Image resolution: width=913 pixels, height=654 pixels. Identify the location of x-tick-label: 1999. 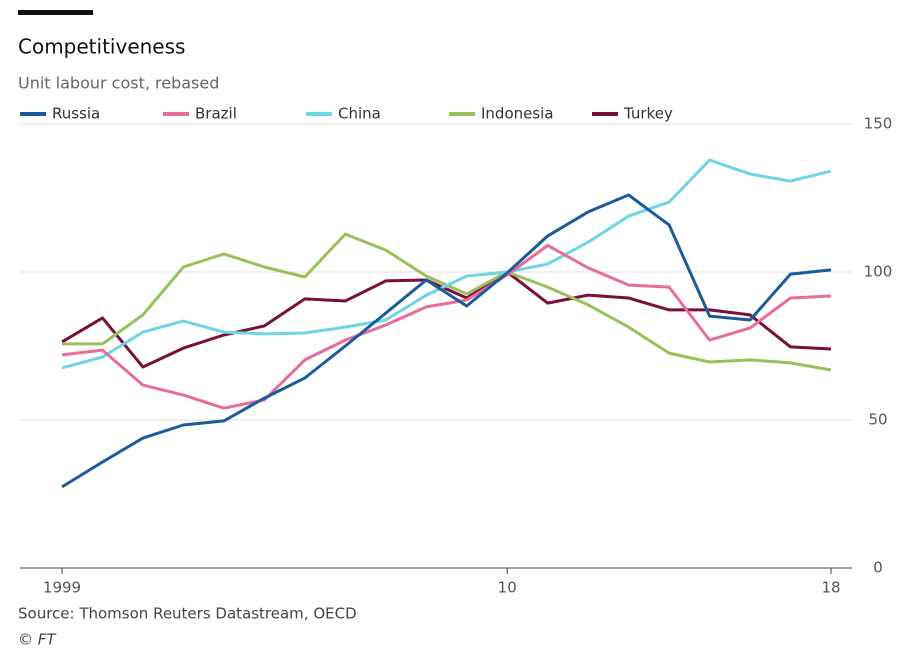
(62, 588).